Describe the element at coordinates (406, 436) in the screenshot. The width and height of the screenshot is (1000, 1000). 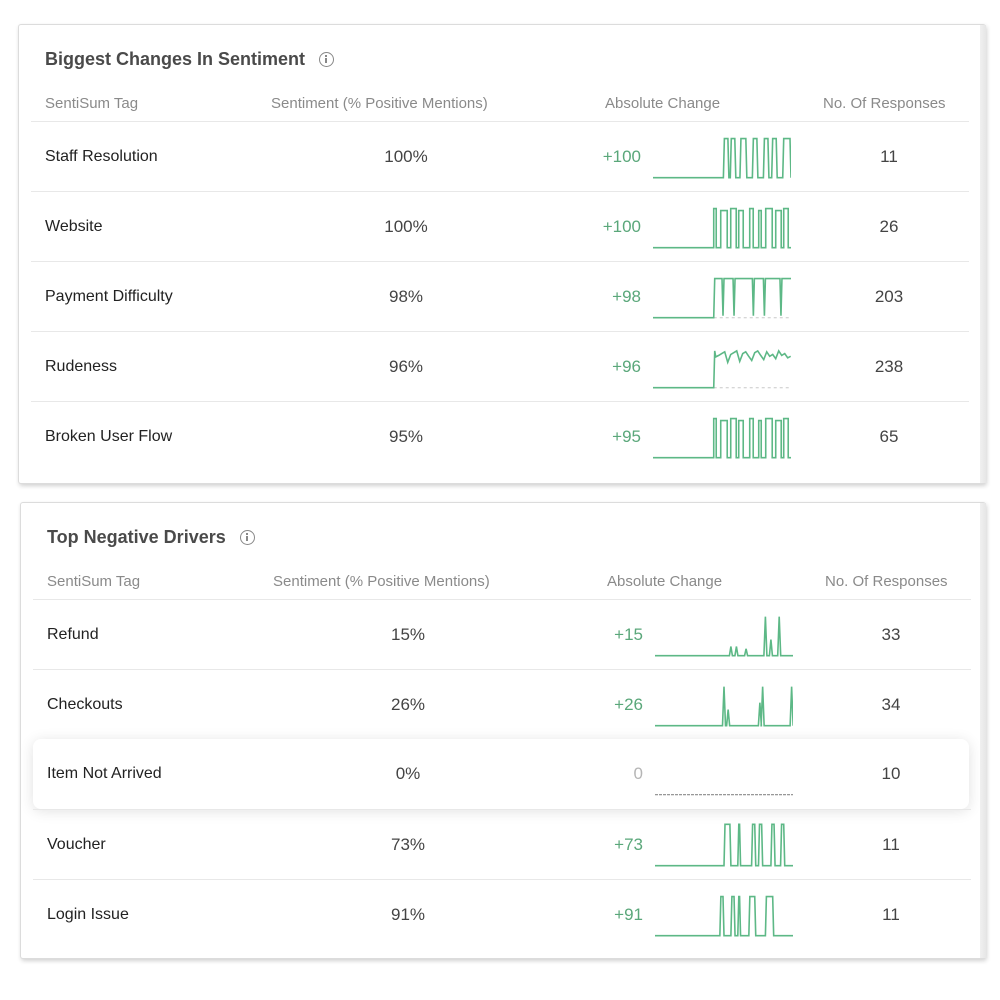
I see `sentiment-cell: 95%` at that location.